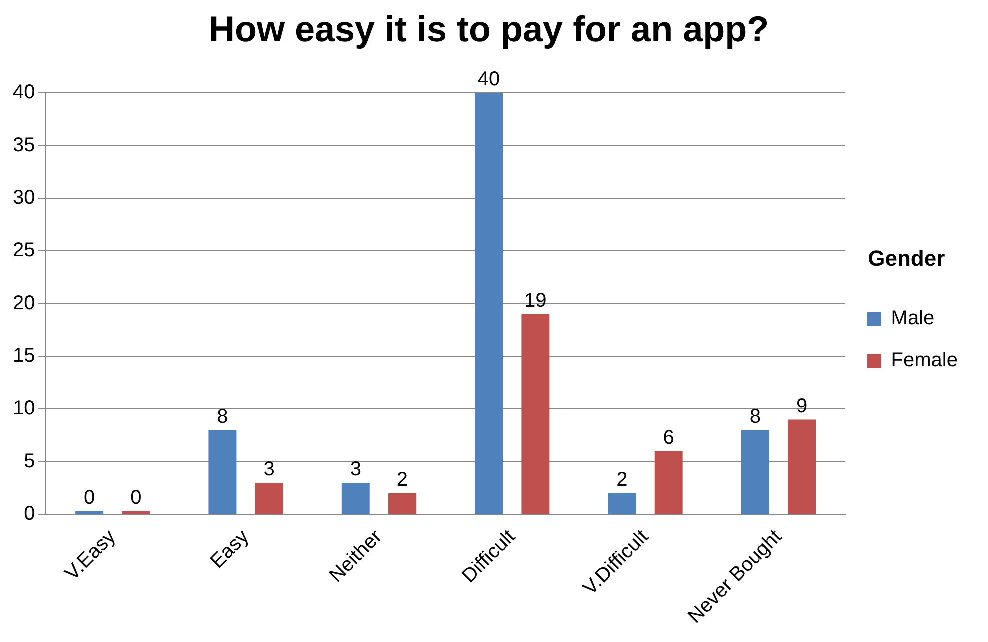 Image resolution: width=988 pixels, height=642 pixels. What do you see at coordinates (24, 145) in the screenshot?
I see `y-tick-label: 35` at bounding box center [24, 145].